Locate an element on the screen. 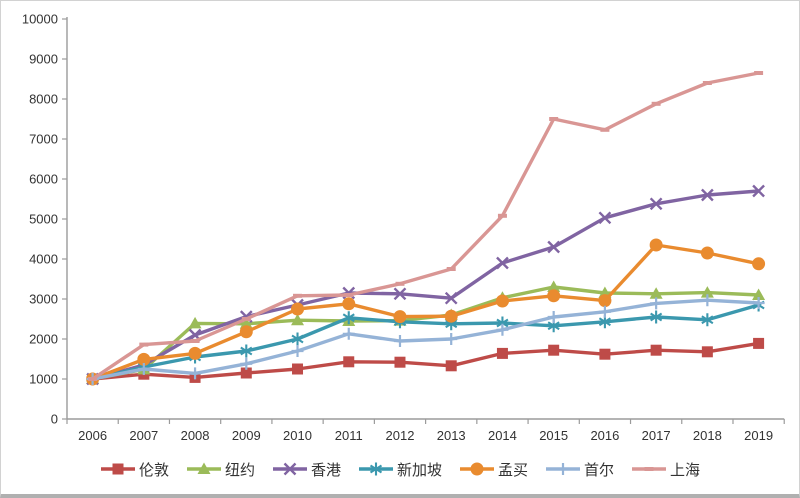 The height and width of the screenshot is (498, 800). x-tick-label: 2008 is located at coordinates (195, 435).